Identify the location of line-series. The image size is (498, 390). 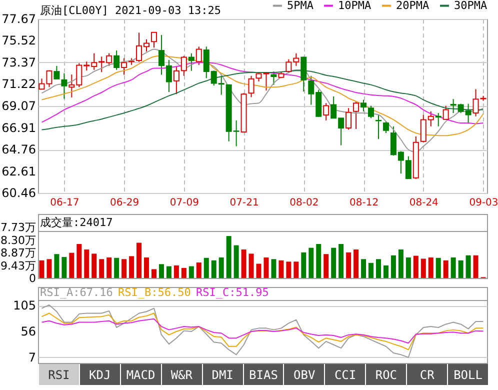
(262, 331).